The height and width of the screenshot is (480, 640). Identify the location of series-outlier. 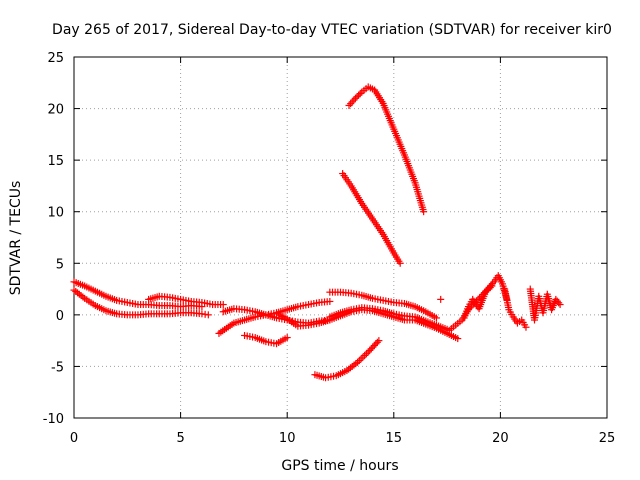
(441, 299).